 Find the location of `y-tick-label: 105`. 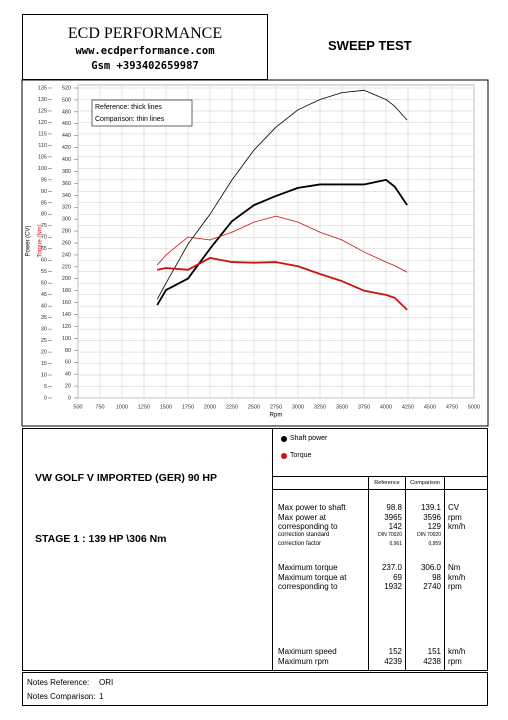

y-tick-label: 105 is located at coordinates (42, 157).